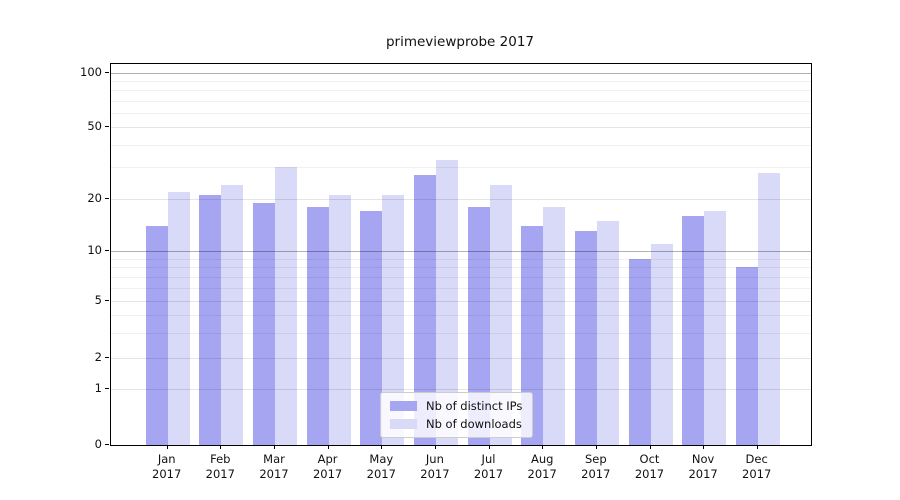 The width and height of the screenshot is (900, 500). I want to click on x-tick-label-nov: Nov 2017, so click(703, 466).